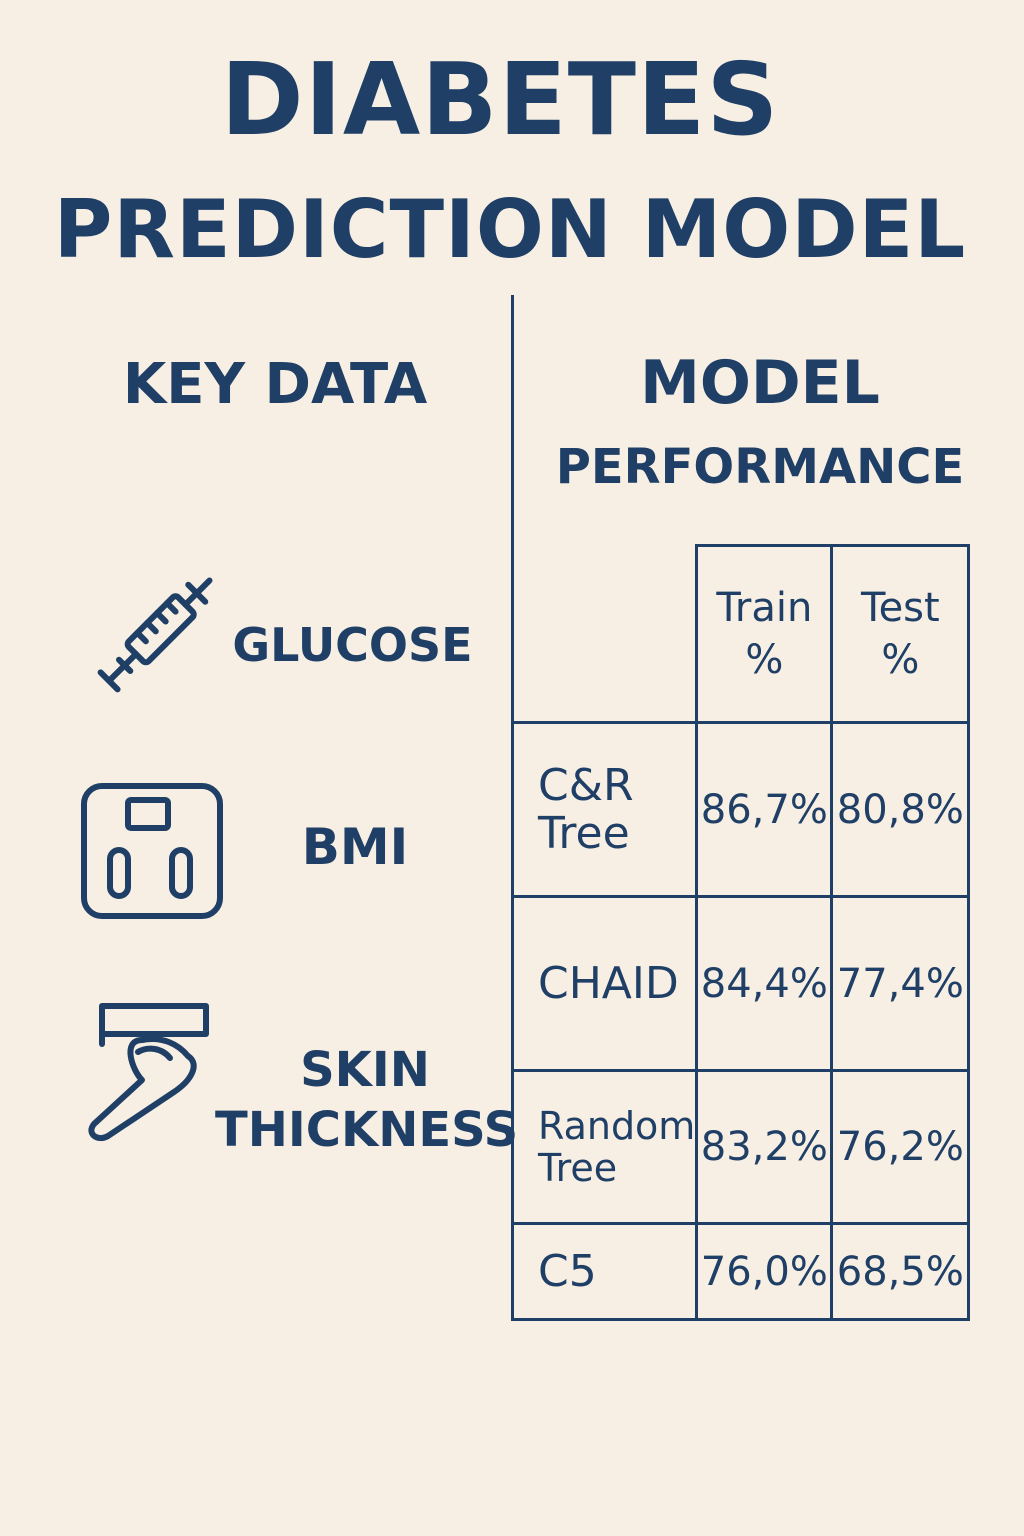 This screenshot has width=1024, height=1536. What do you see at coordinates (900, 983) in the screenshot?
I see `test-value: 77,4%` at bounding box center [900, 983].